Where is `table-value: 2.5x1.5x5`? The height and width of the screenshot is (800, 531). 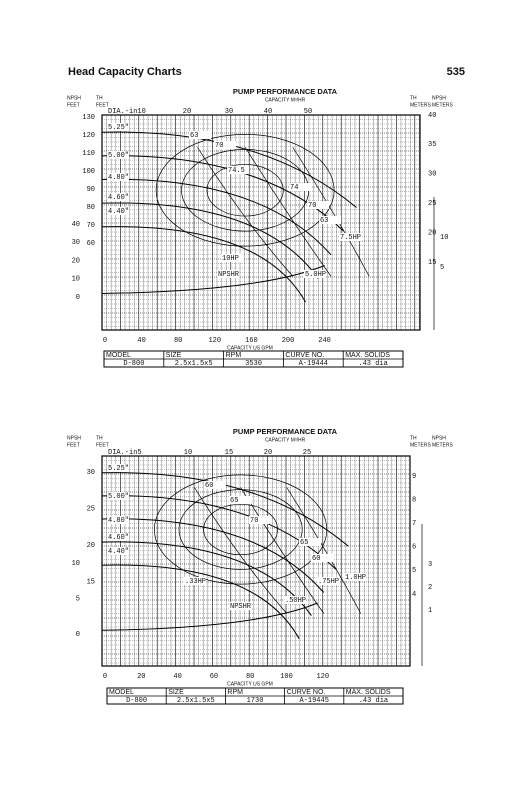
table-value: 2.5x1.5x5 is located at coordinates (196, 701).